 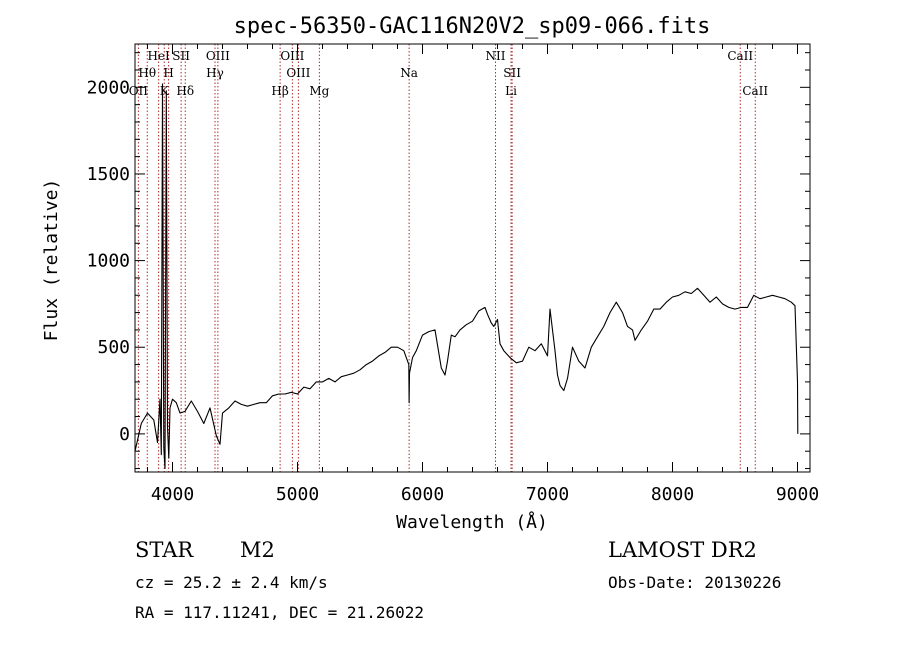 What do you see at coordinates (496, 56) in the screenshot?
I see `line-label-4: NII` at bounding box center [496, 56].